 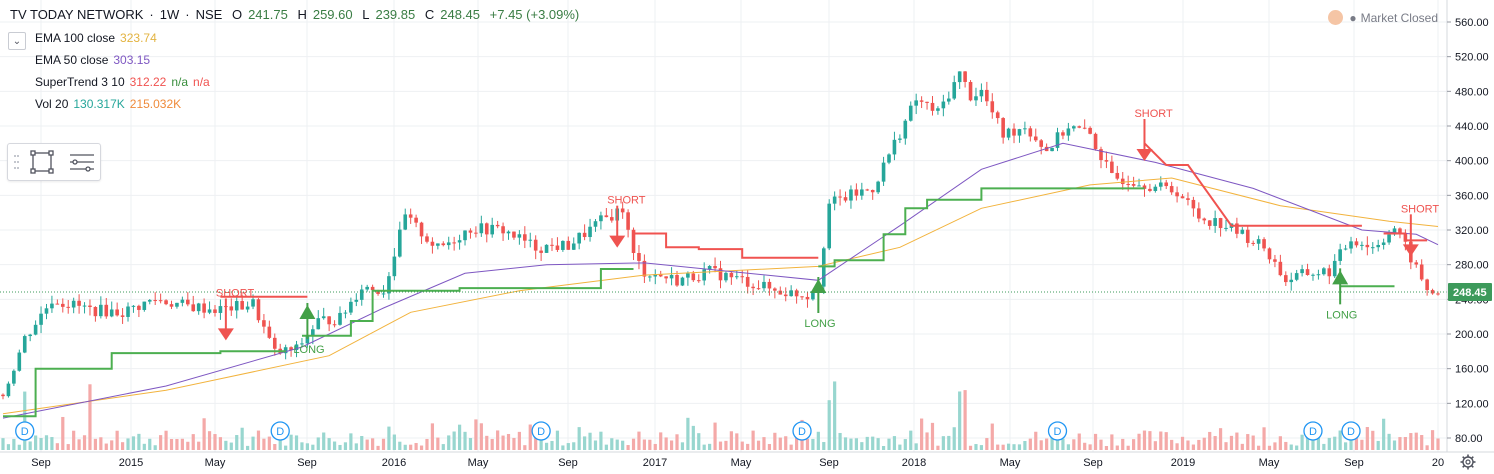 I want to click on rectangle-tool-icon, so click(x=42, y=162).